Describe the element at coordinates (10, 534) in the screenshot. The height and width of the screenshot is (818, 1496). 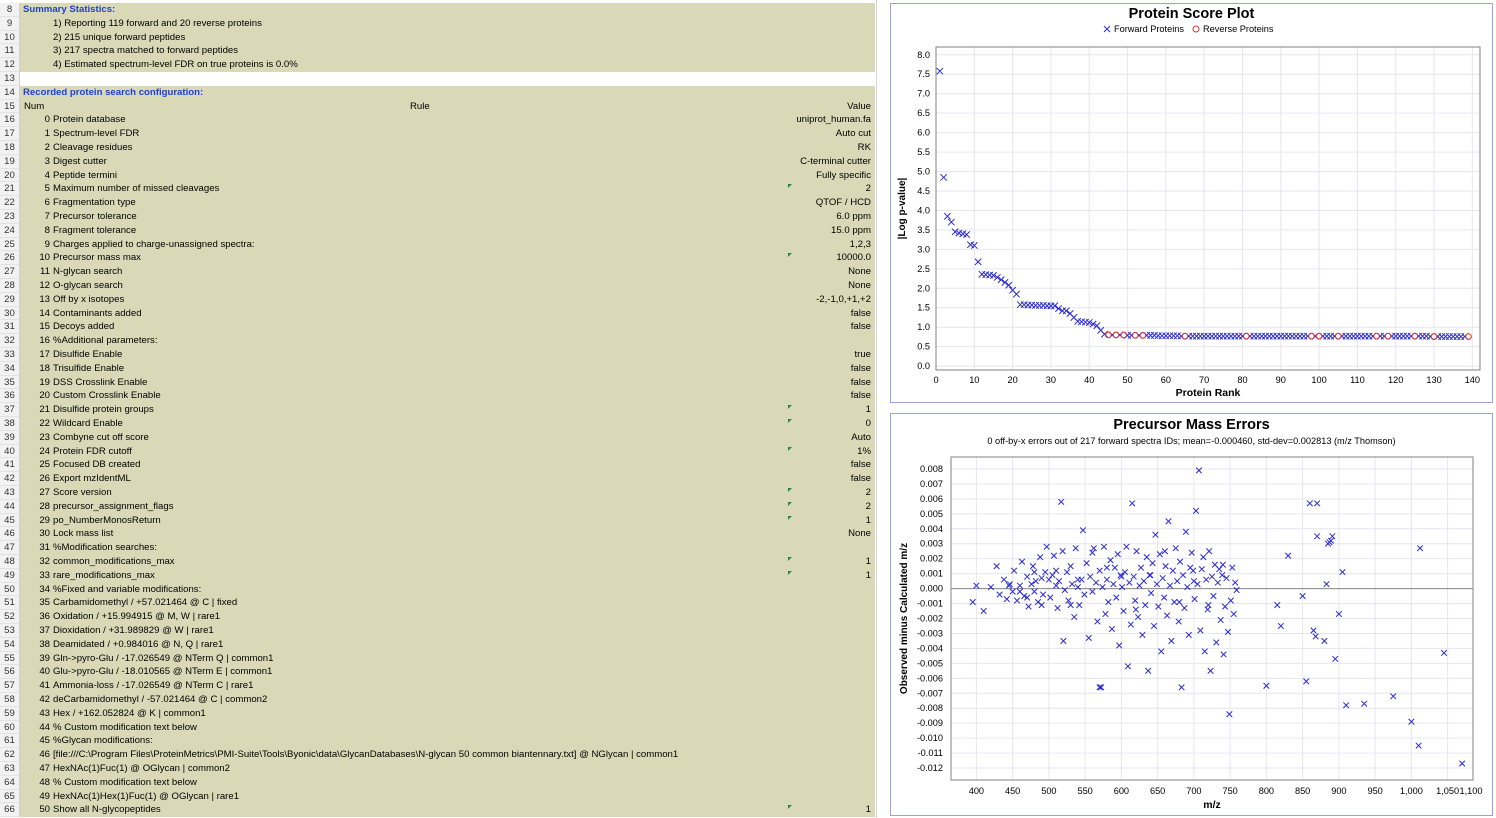
I see `row-number: 46` at that location.